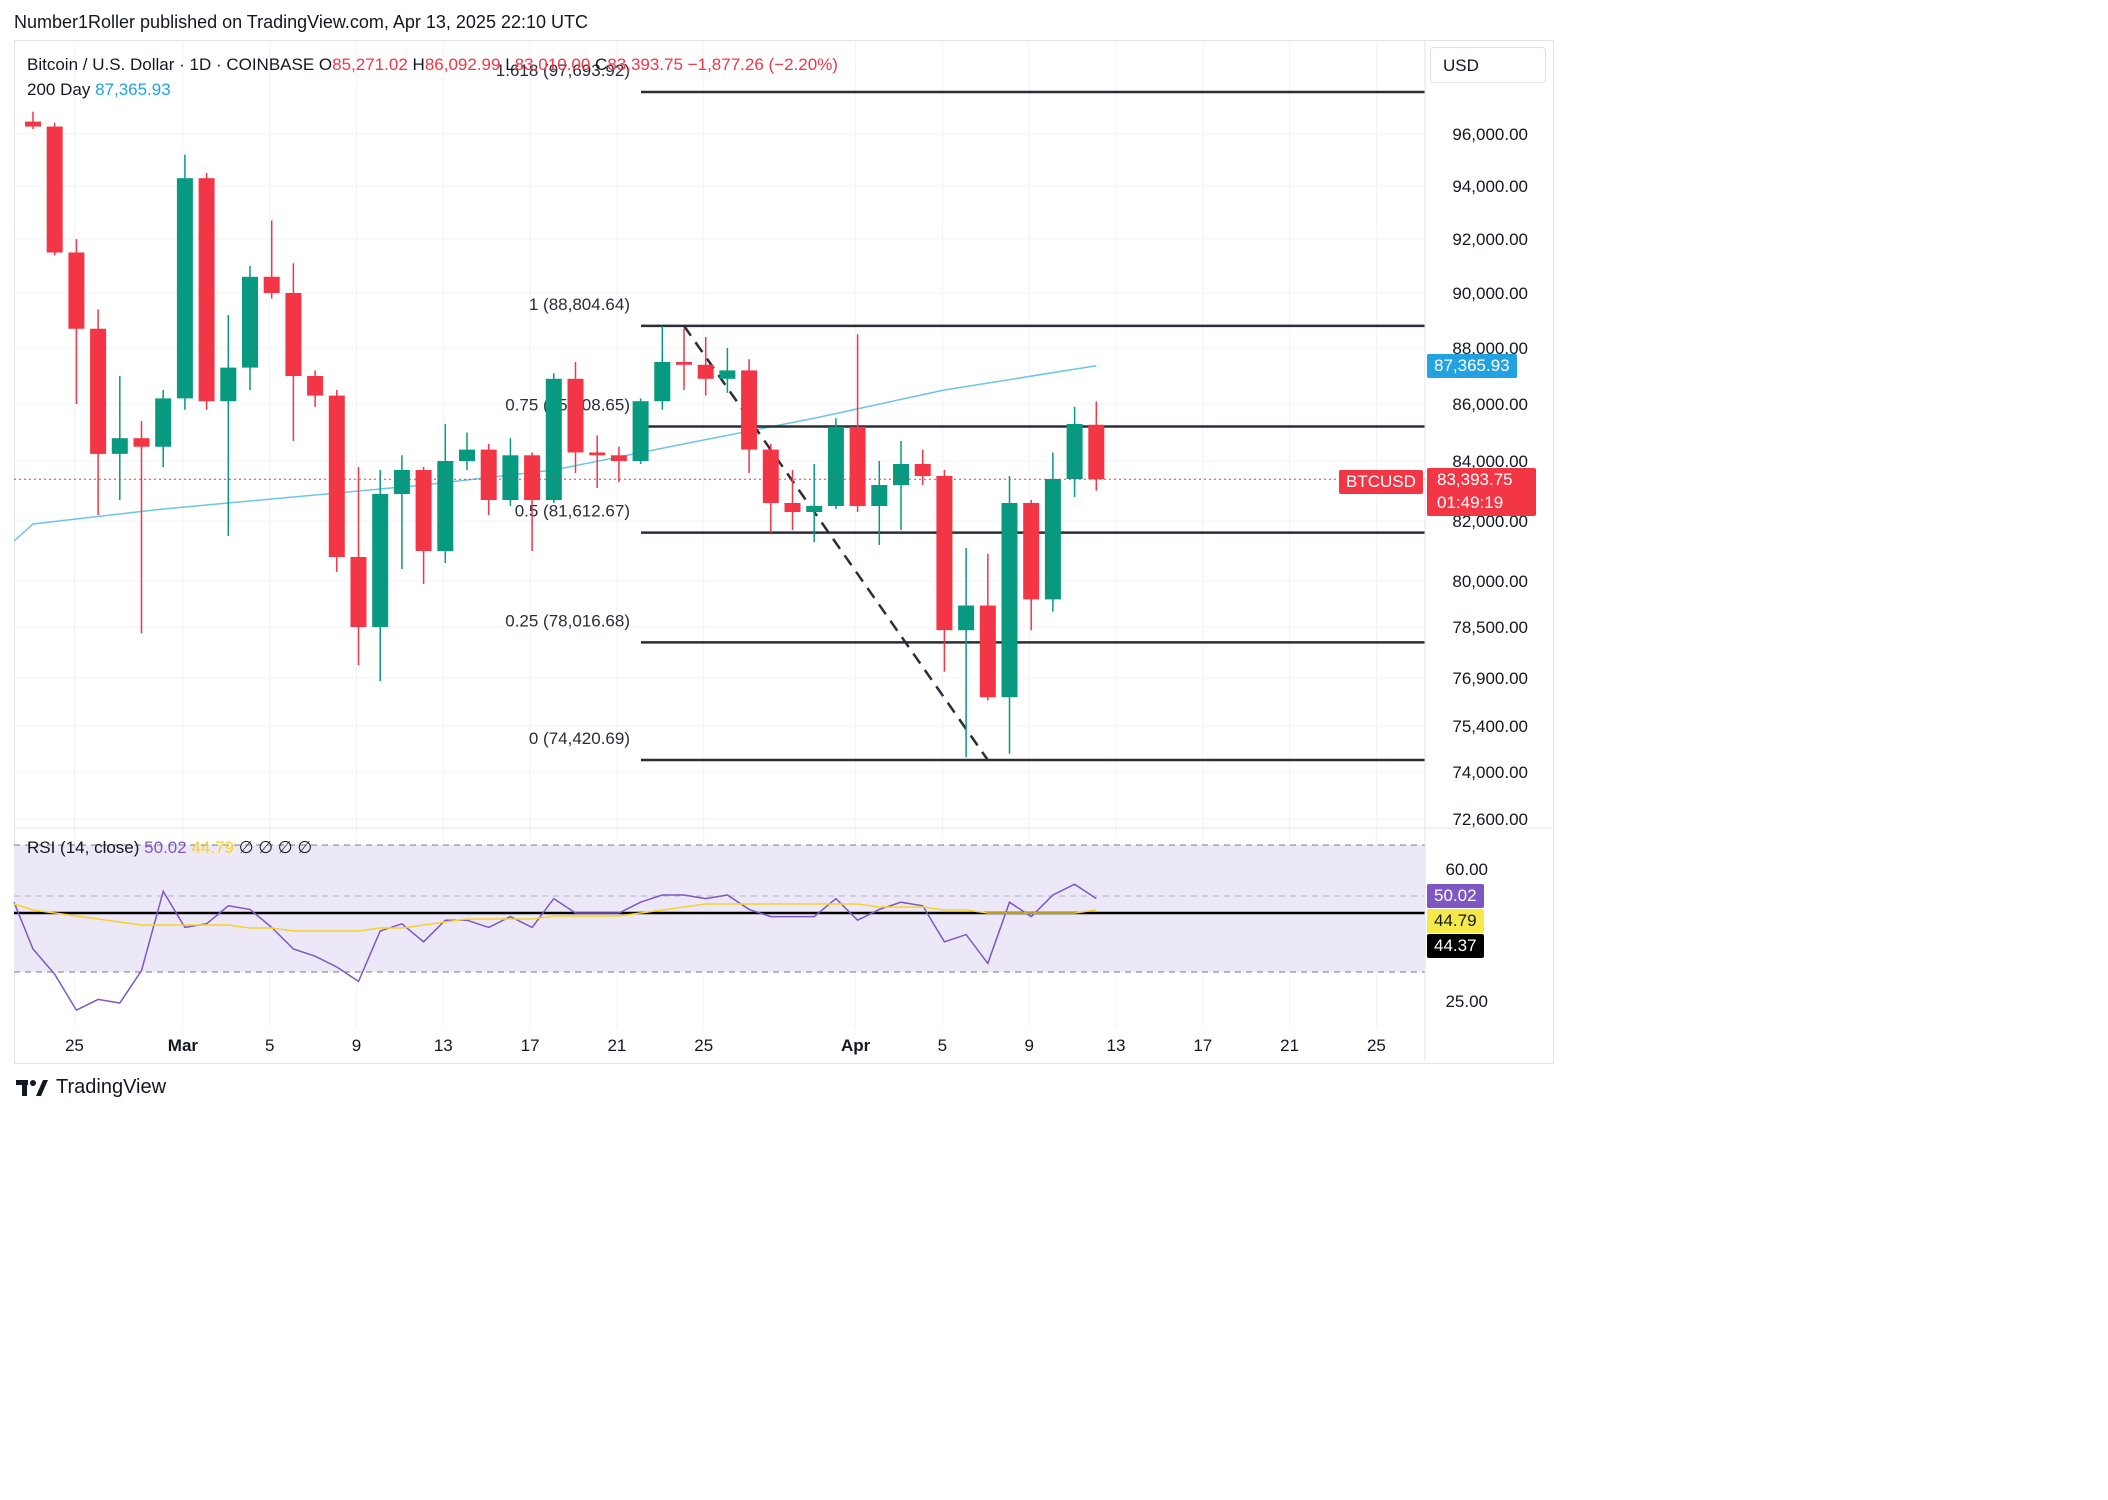 The height and width of the screenshot is (1500, 2108). Describe the element at coordinates (1472, 366) in the screenshot. I see `ma-price-tag: 87,365.93` at that location.